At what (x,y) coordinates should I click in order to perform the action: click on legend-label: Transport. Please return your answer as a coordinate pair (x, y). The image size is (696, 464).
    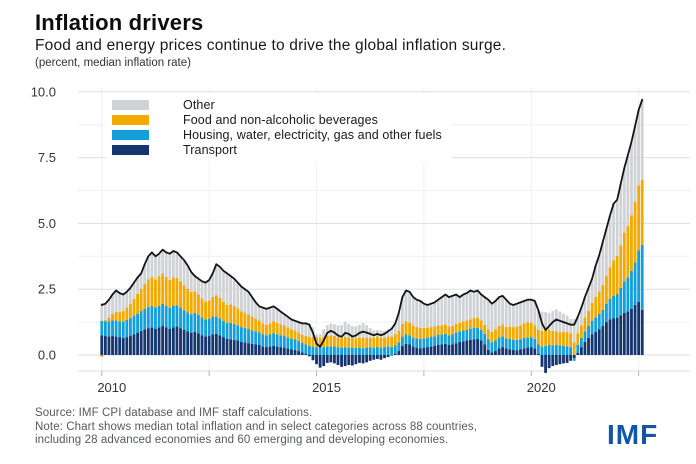
    Looking at the image, I should click on (210, 149).